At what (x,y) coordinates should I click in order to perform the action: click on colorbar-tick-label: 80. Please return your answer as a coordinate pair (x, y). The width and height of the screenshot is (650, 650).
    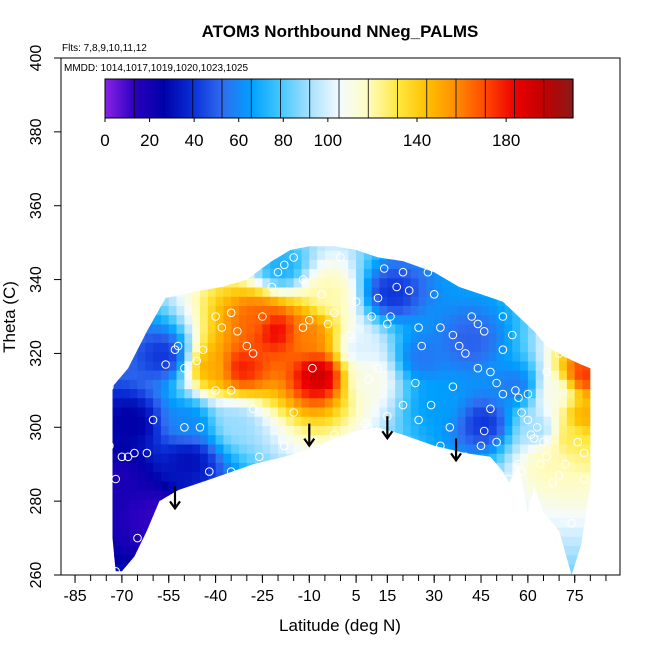
    Looking at the image, I should click on (283, 140).